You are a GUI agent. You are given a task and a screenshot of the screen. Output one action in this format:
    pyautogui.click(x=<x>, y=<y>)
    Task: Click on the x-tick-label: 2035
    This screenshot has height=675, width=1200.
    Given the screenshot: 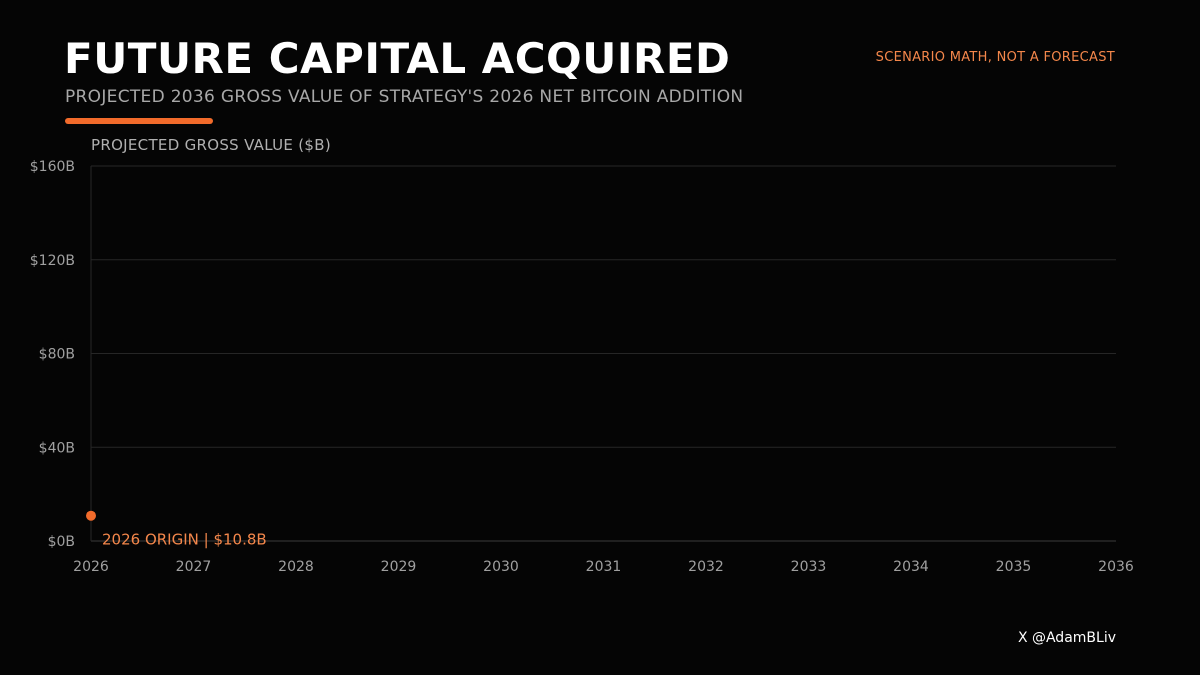 What is the action you would take?
    pyautogui.click(x=1014, y=567)
    